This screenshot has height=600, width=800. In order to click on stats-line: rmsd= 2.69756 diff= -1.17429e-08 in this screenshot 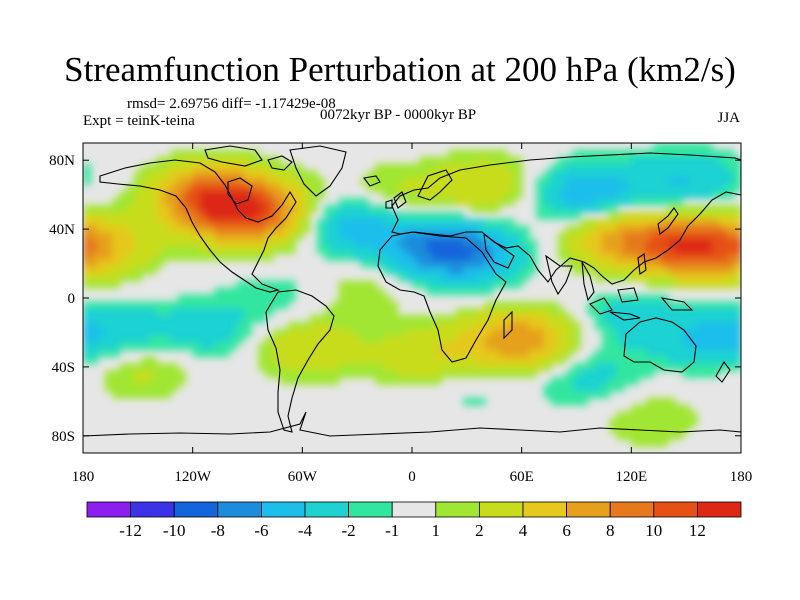, I will do `click(231, 104)`.